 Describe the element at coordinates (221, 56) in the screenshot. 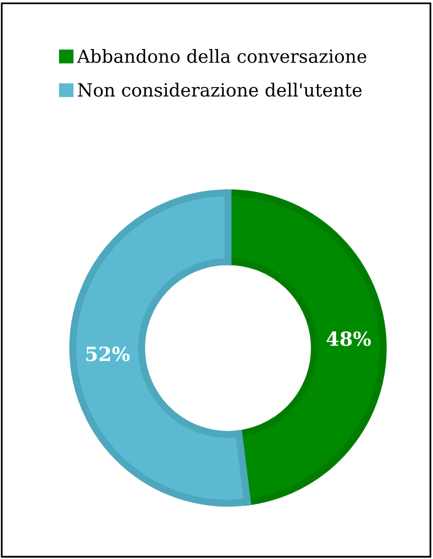

I see `legend-label: Abbandono della conversazione` at that location.